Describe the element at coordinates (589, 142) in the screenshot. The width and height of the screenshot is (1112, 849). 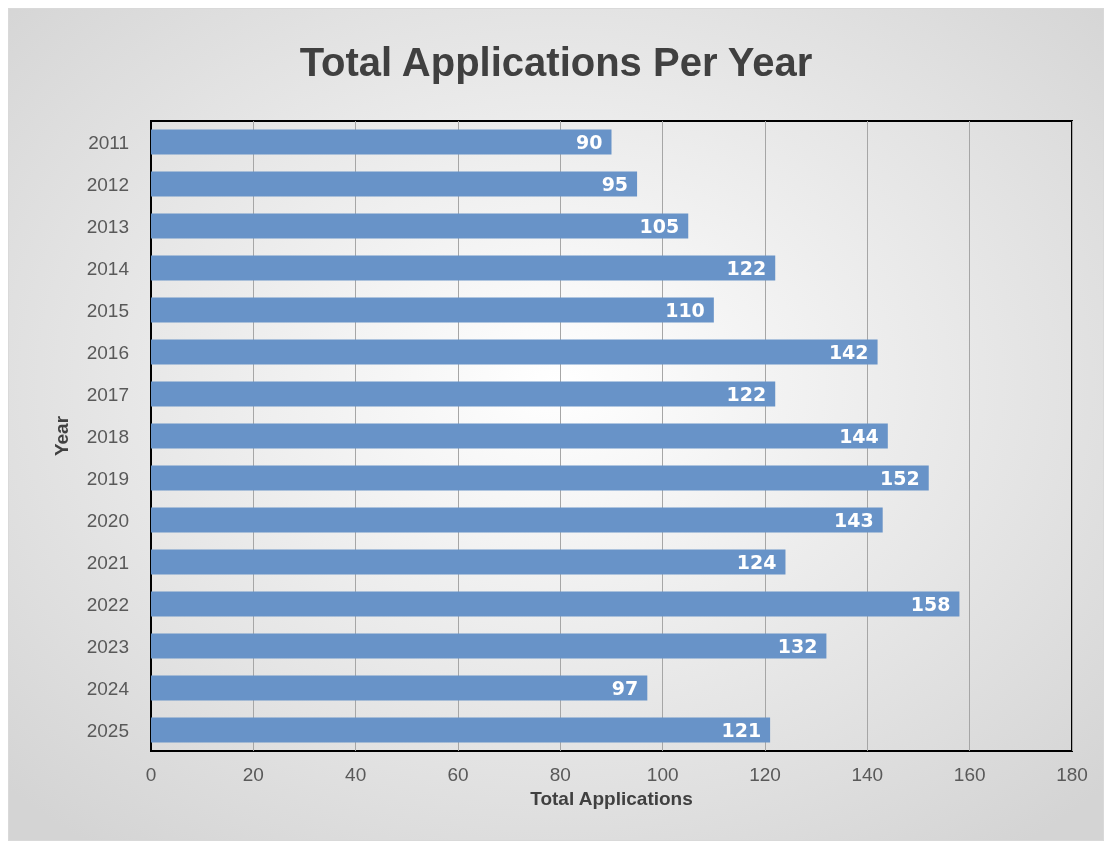
I see `data-label: 90` at that location.